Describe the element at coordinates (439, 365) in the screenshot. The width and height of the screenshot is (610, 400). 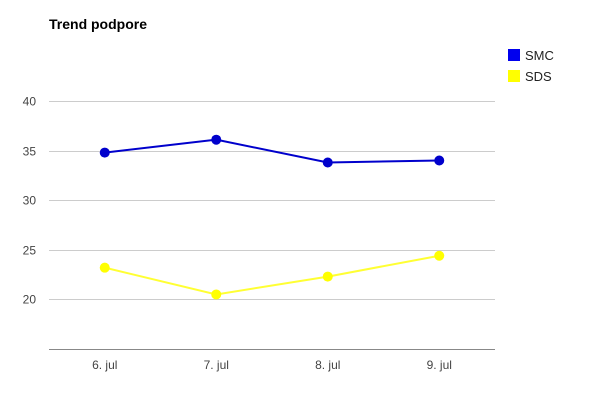
I see `x-tick-label: 9. jul` at that location.